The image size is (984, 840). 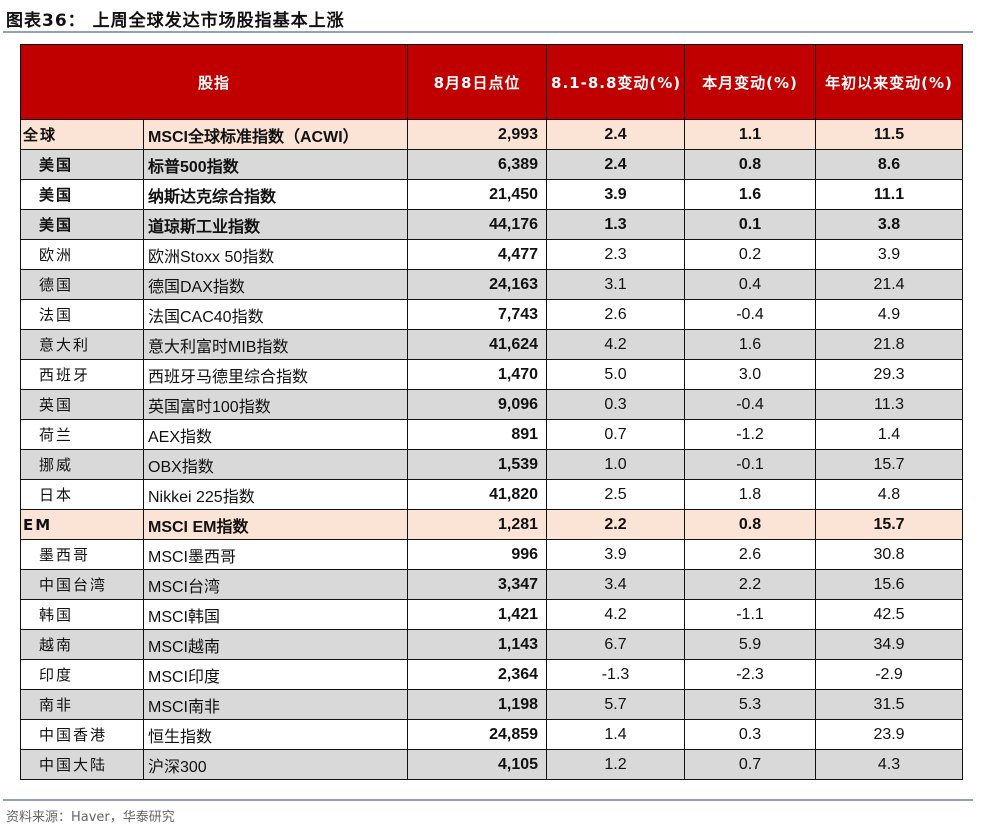 I want to click on week-change-cell: 2.2, so click(x=616, y=524).